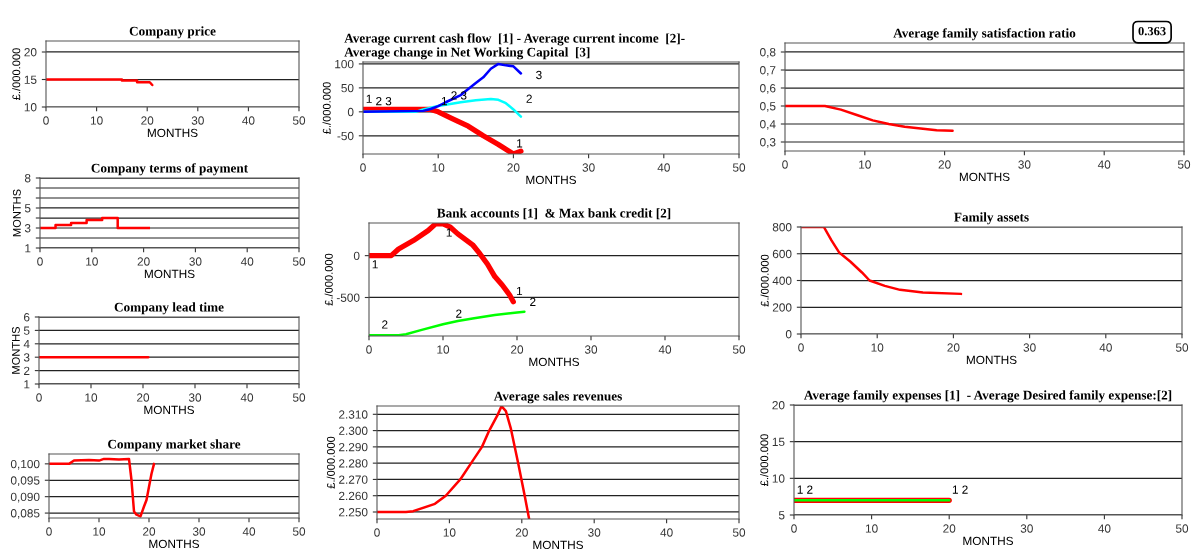 Image resolution: width=1193 pixels, height=557 pixels. Describe the element at coordinates (768, 143) in the screenshot. I see `y-tick-label: 0,3` at that location.